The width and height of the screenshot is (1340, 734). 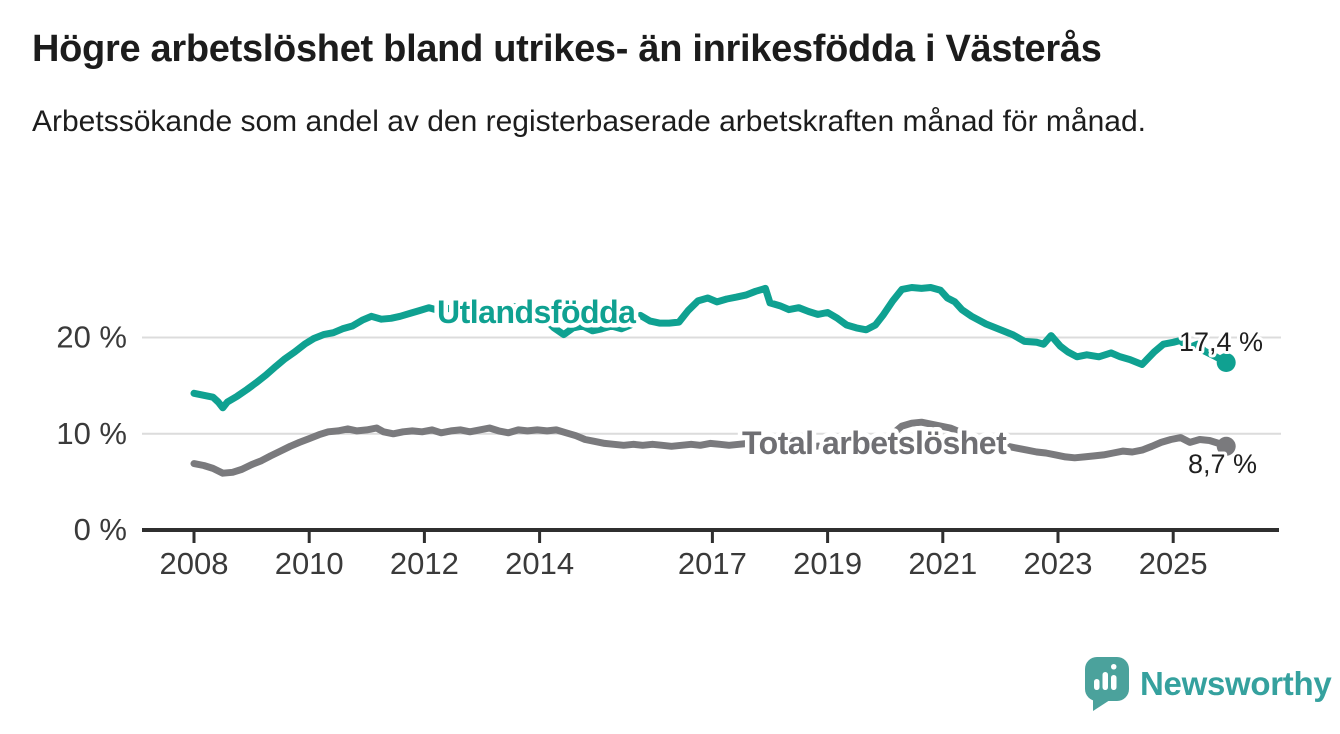 I want to click on x-tick-label: 2021, so click(x=942, y=563).